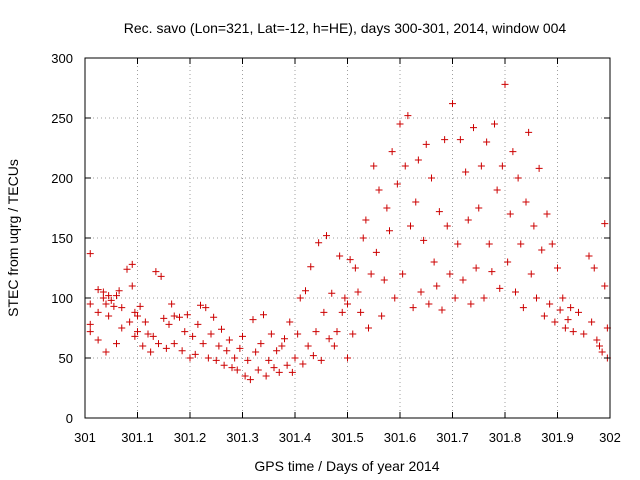  I want to click on y-tick-label: 100, so click(62, 298).